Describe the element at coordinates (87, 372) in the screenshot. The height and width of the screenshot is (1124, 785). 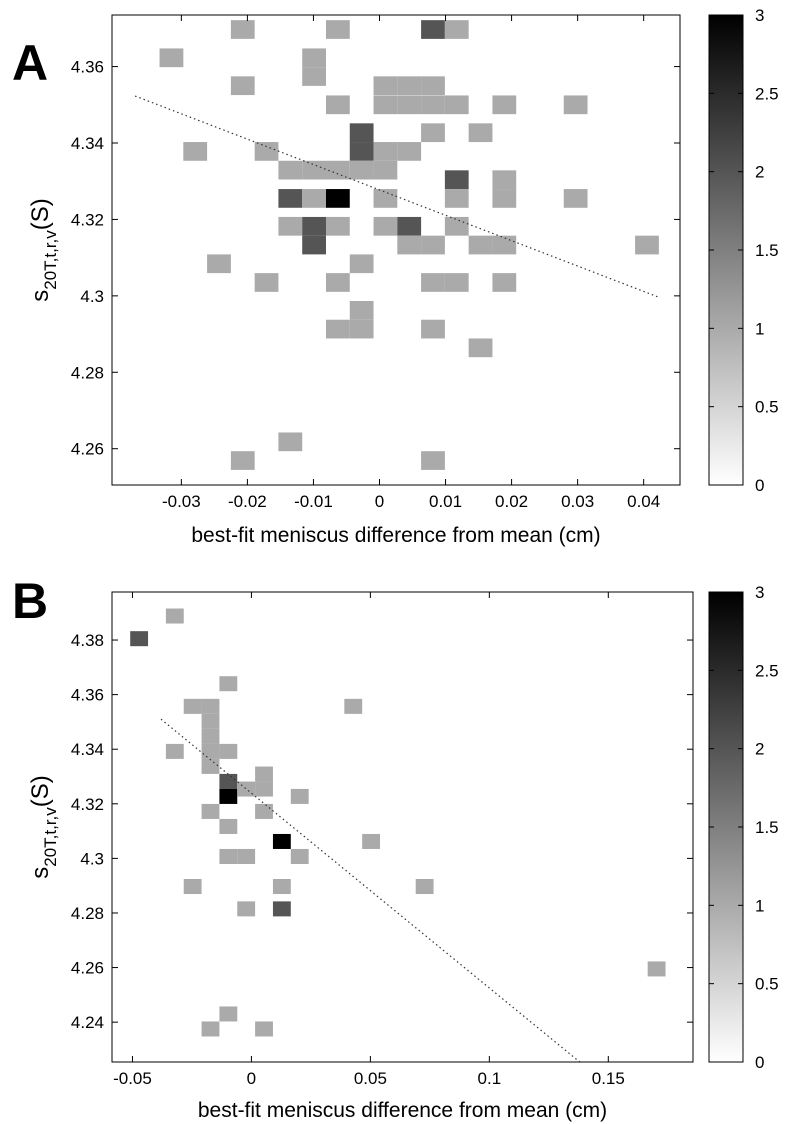
I see `y-tick-label: 4.28` at that location.